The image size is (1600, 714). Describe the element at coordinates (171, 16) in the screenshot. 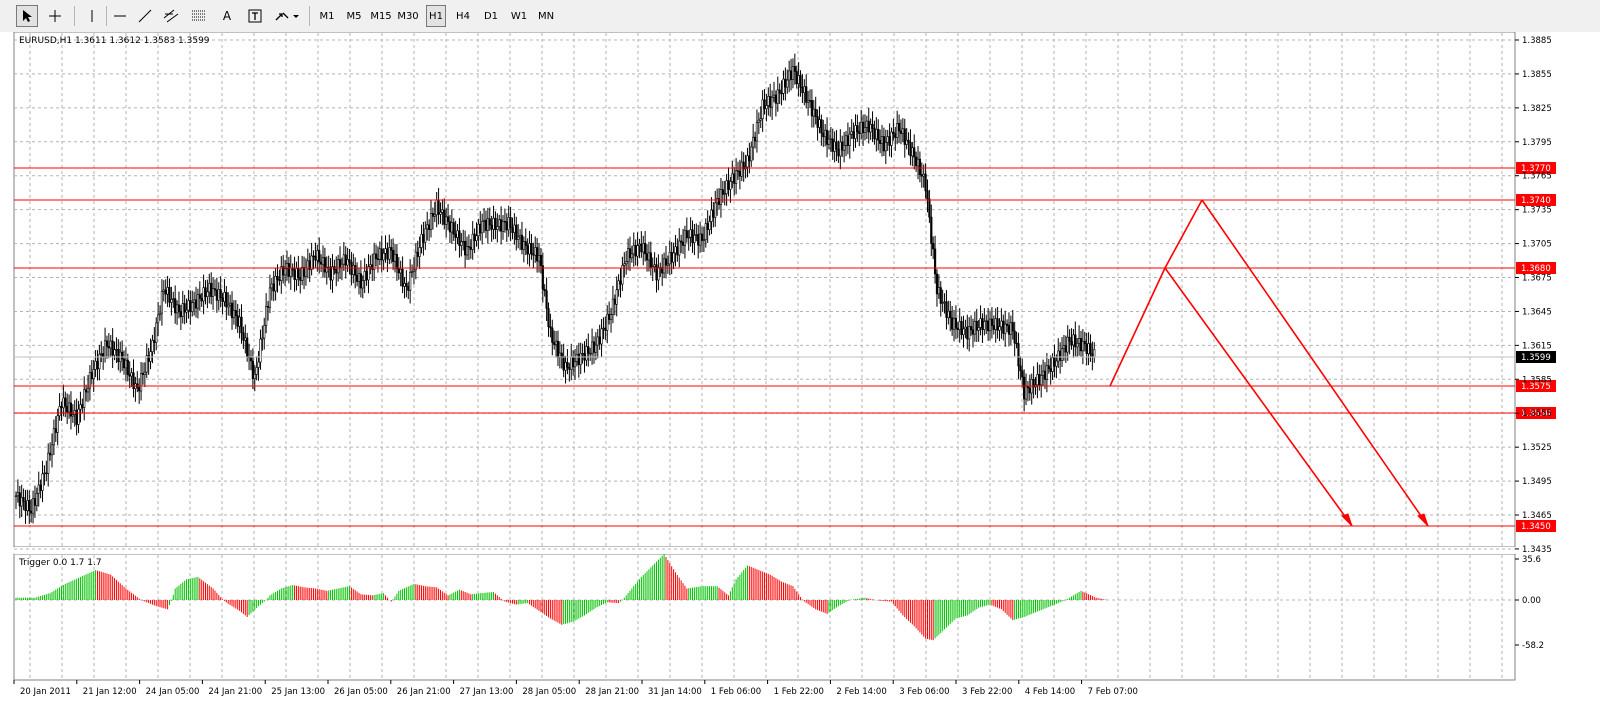

I see `equidistant-channel-icon` at that location.